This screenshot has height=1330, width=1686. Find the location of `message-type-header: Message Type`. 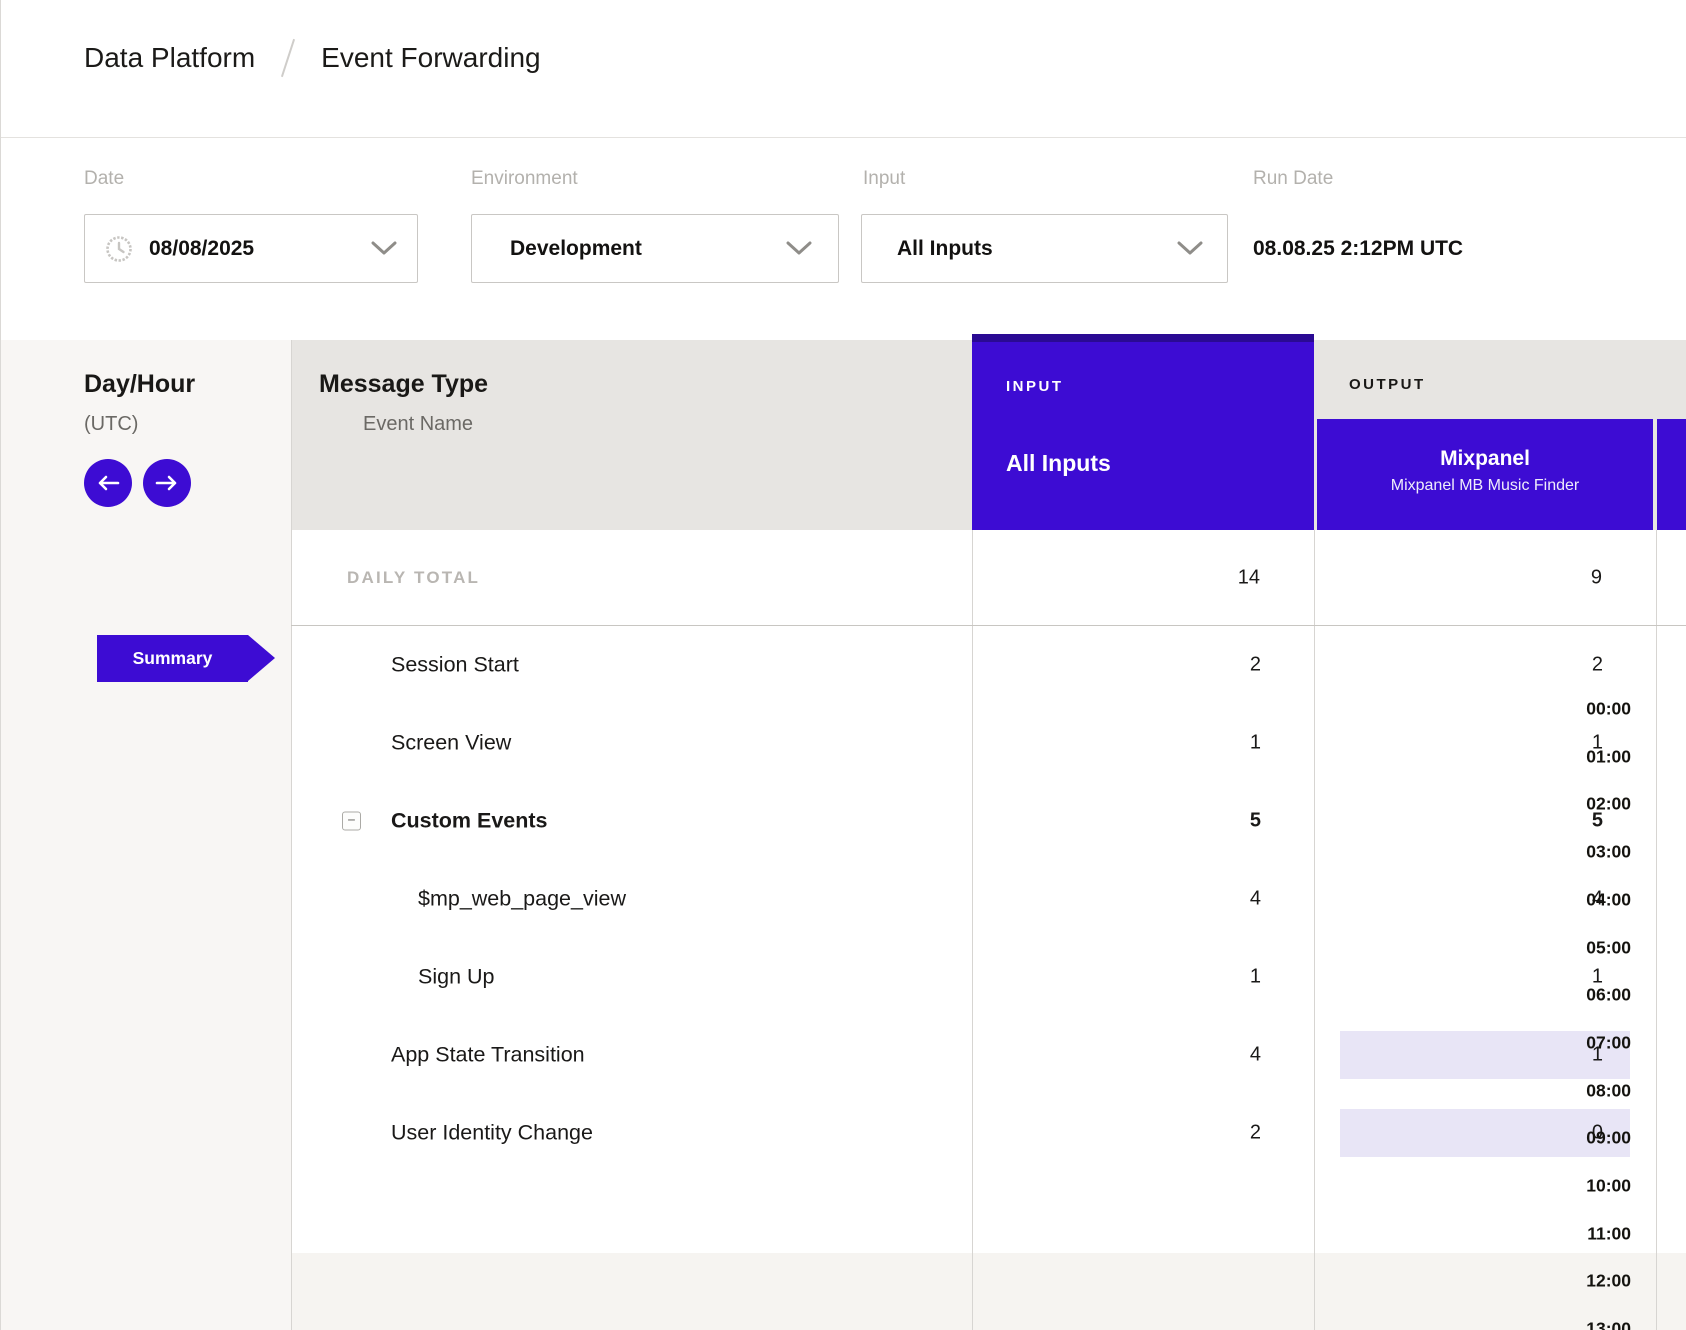

message-type-header: Message Type is located at coordinates (404, 384).